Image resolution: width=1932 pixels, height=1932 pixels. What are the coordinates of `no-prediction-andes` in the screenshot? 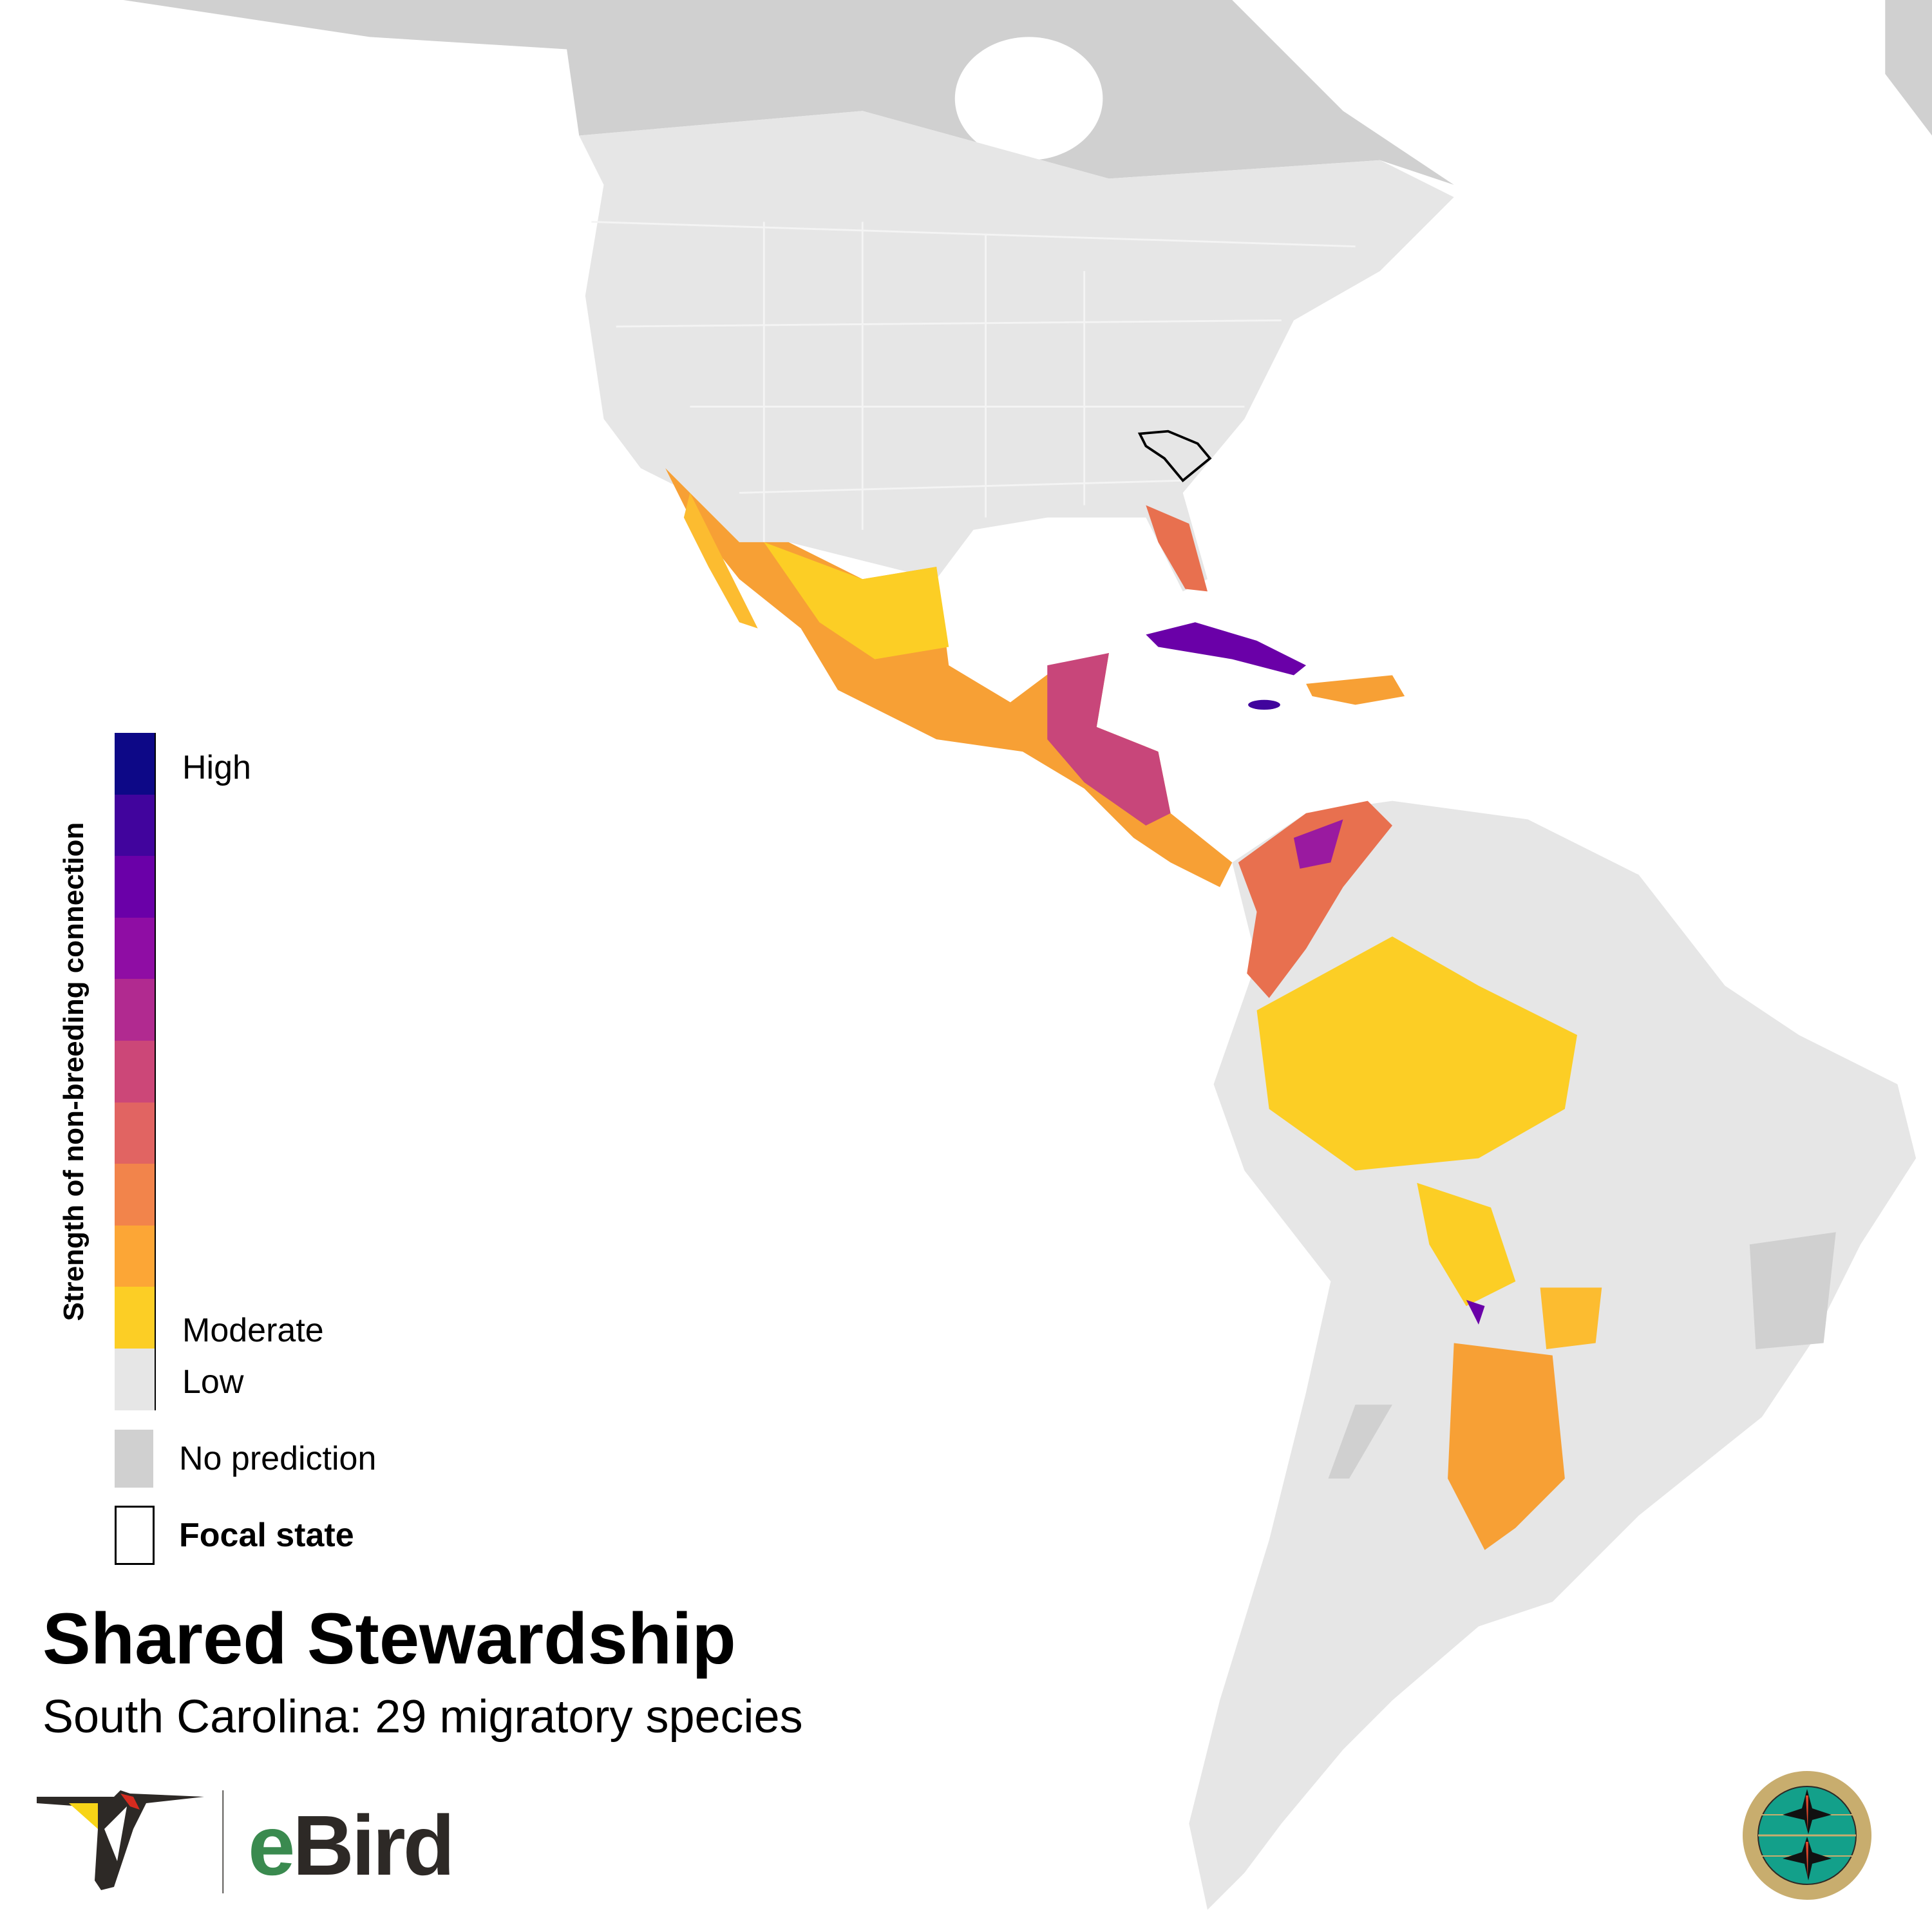 It's located at (1360, 1442).